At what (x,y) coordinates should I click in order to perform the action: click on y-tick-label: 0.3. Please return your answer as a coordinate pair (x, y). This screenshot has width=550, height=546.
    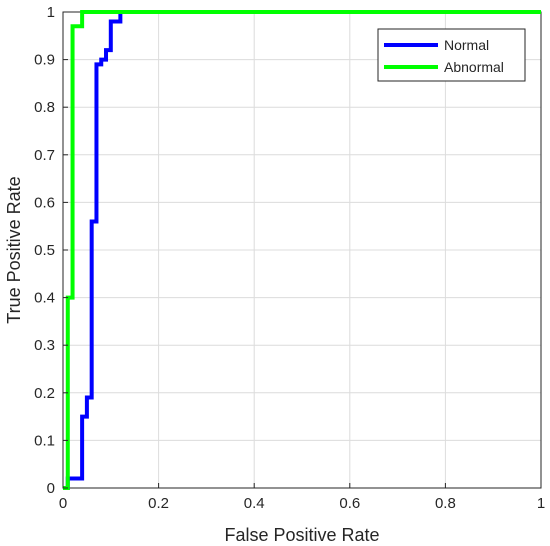
    Looking at the image, I should click on (44, 345).